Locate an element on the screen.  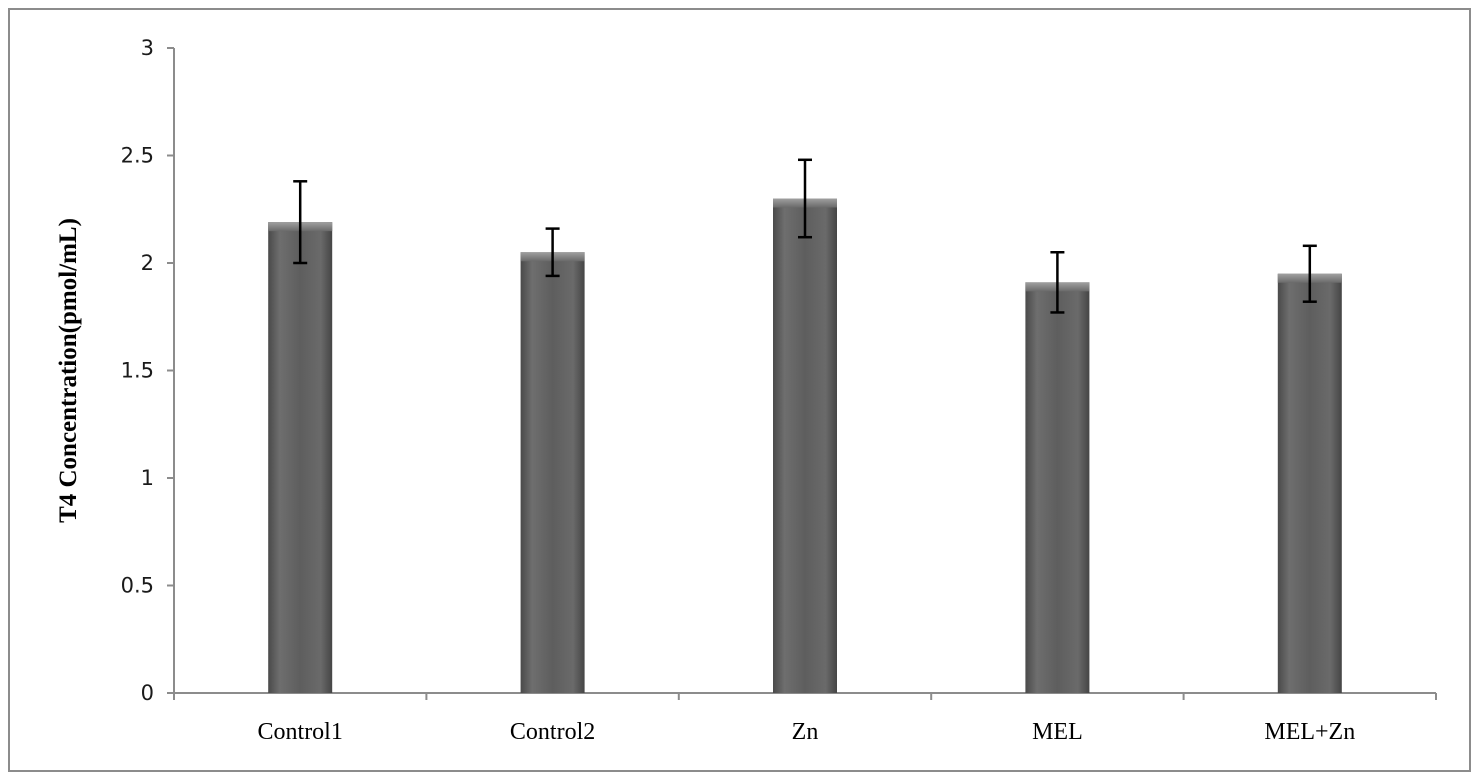
y-tick-label: 0 is located at coordinates (147, 693).